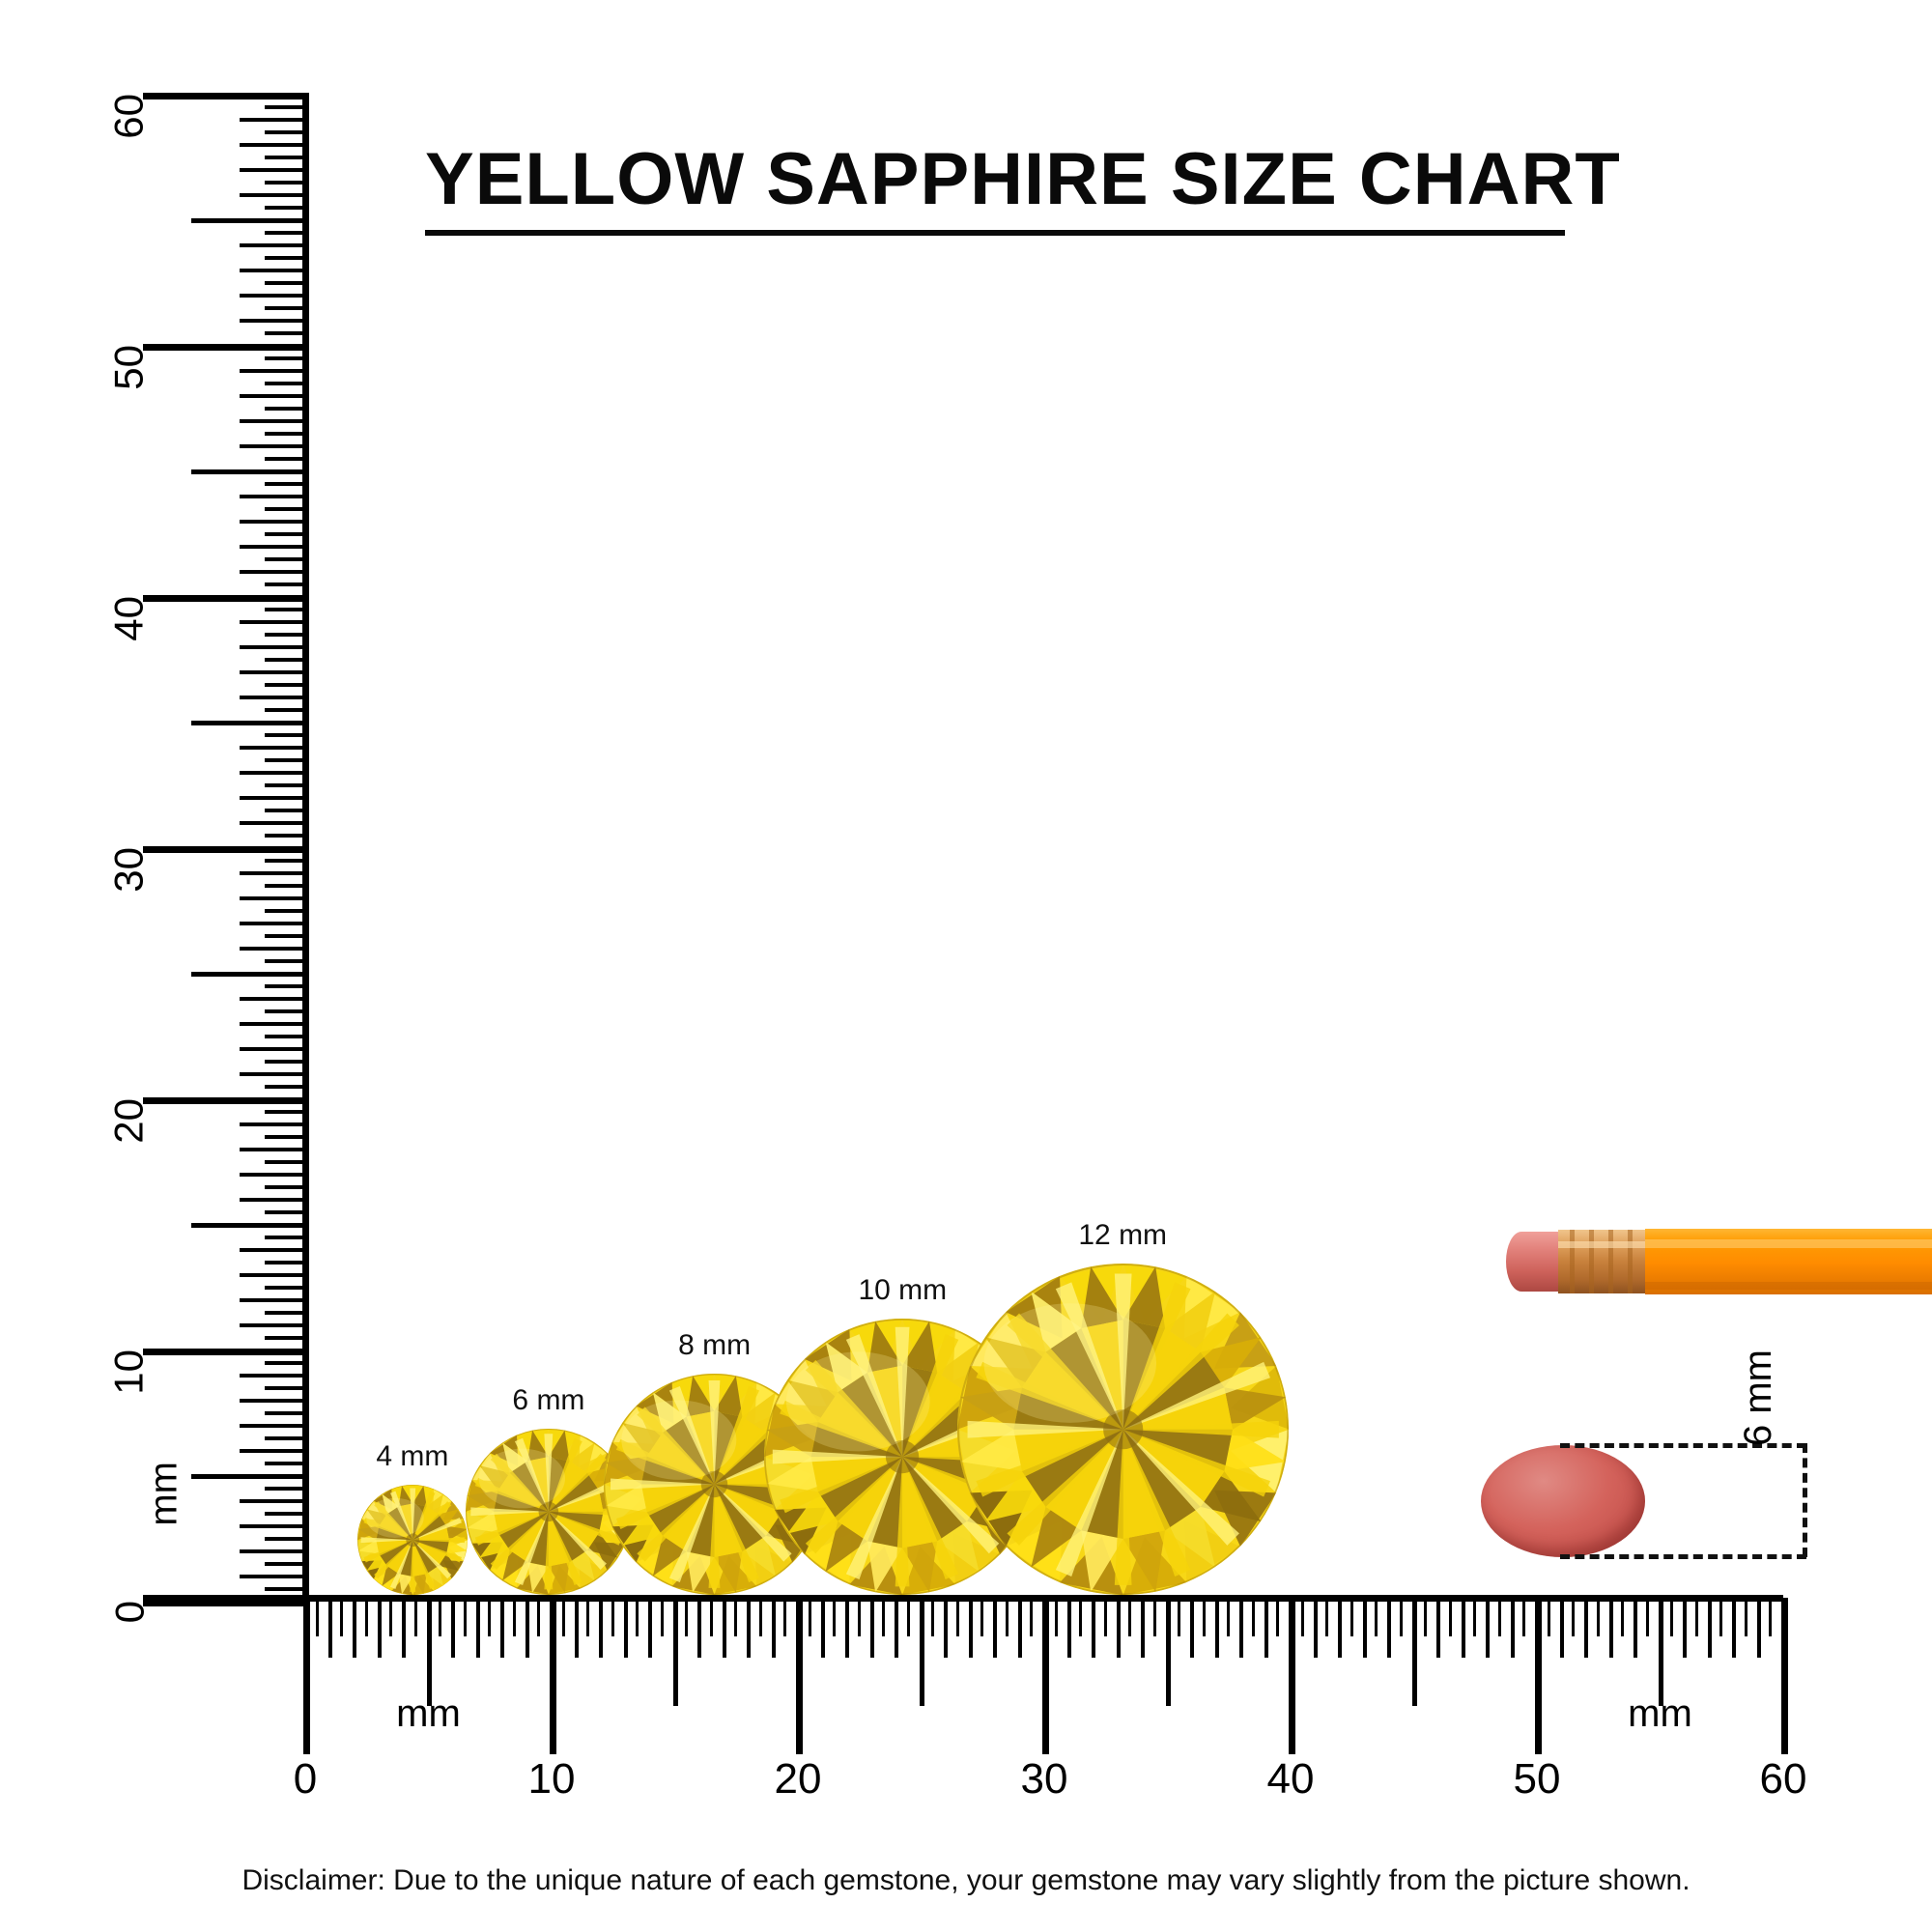 Image resolution: width=1932 pixels, height=1932 pixels. I want to click on hruler-label-40: 40, so click(1290, 1779).